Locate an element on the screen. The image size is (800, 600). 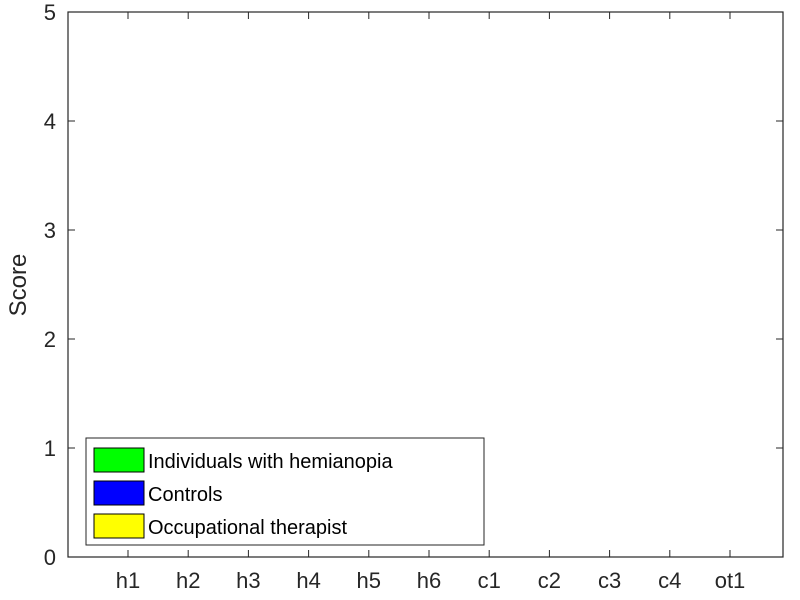
y-tick-label-5: 5 is located at coordinates (50, 12).